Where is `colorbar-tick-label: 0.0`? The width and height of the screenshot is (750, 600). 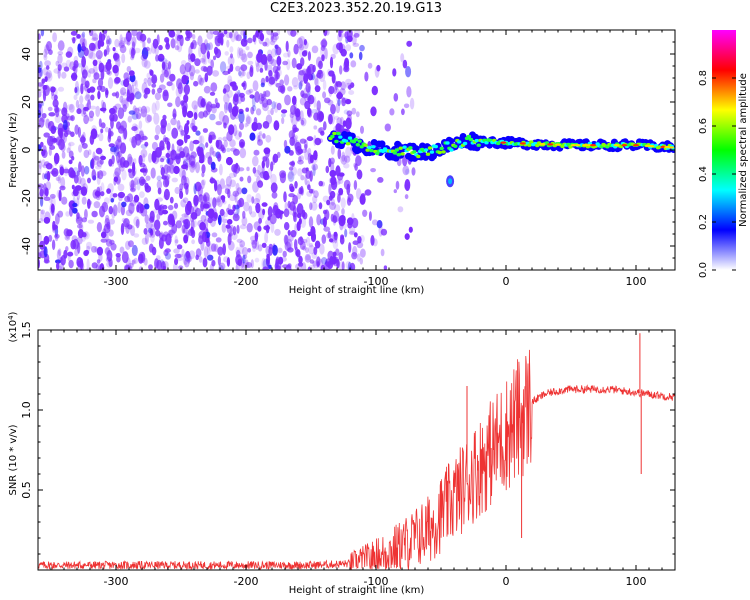
colorbar-tick-label: 0.0 is located at coordinates (703, 270).